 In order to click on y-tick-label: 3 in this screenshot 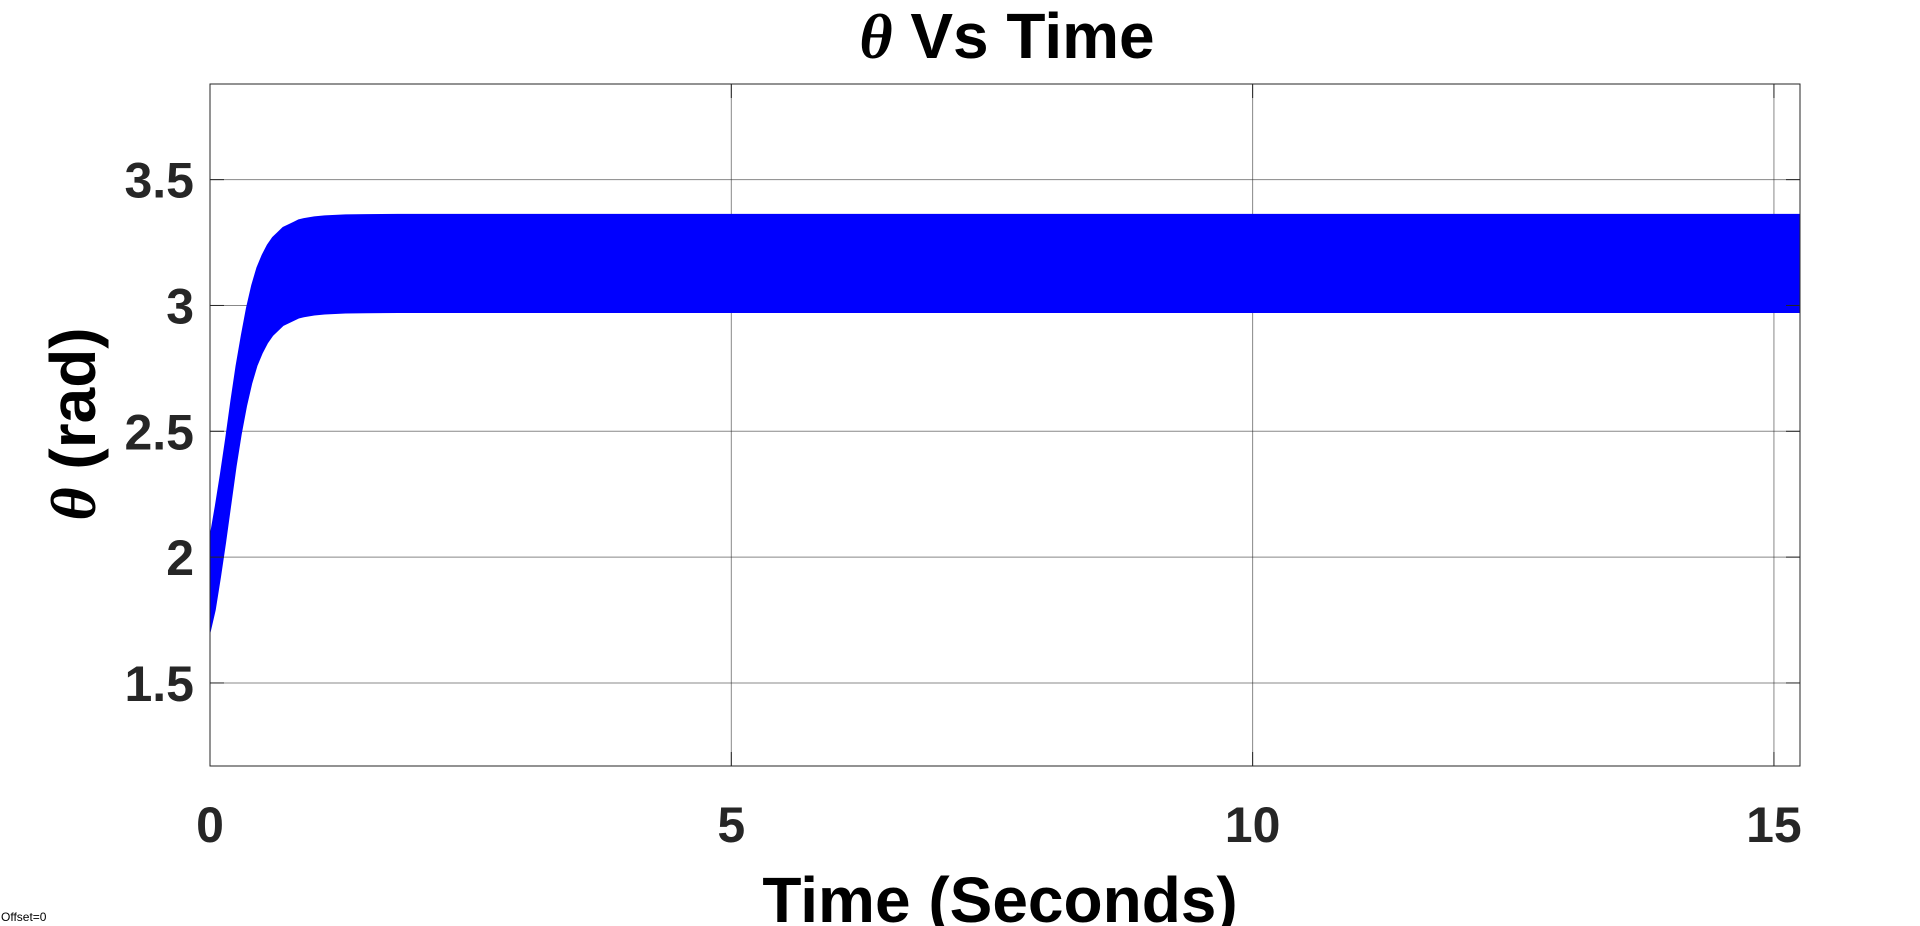, I will do `click(180, 306)`.